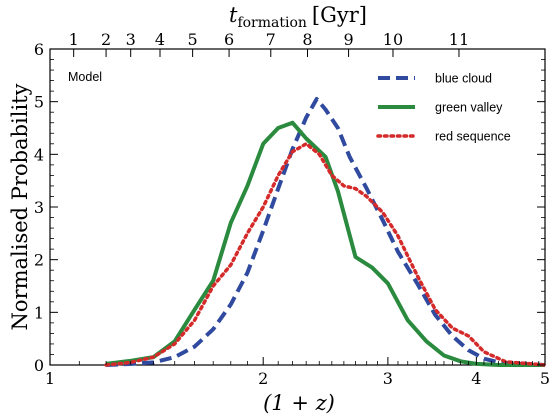 The height and width of the screenshot is (420, 560). What do you see at coordinates (39, 102) in the screenshot?
I see `y-tick-label: 5` at bounding box center [39, 102].